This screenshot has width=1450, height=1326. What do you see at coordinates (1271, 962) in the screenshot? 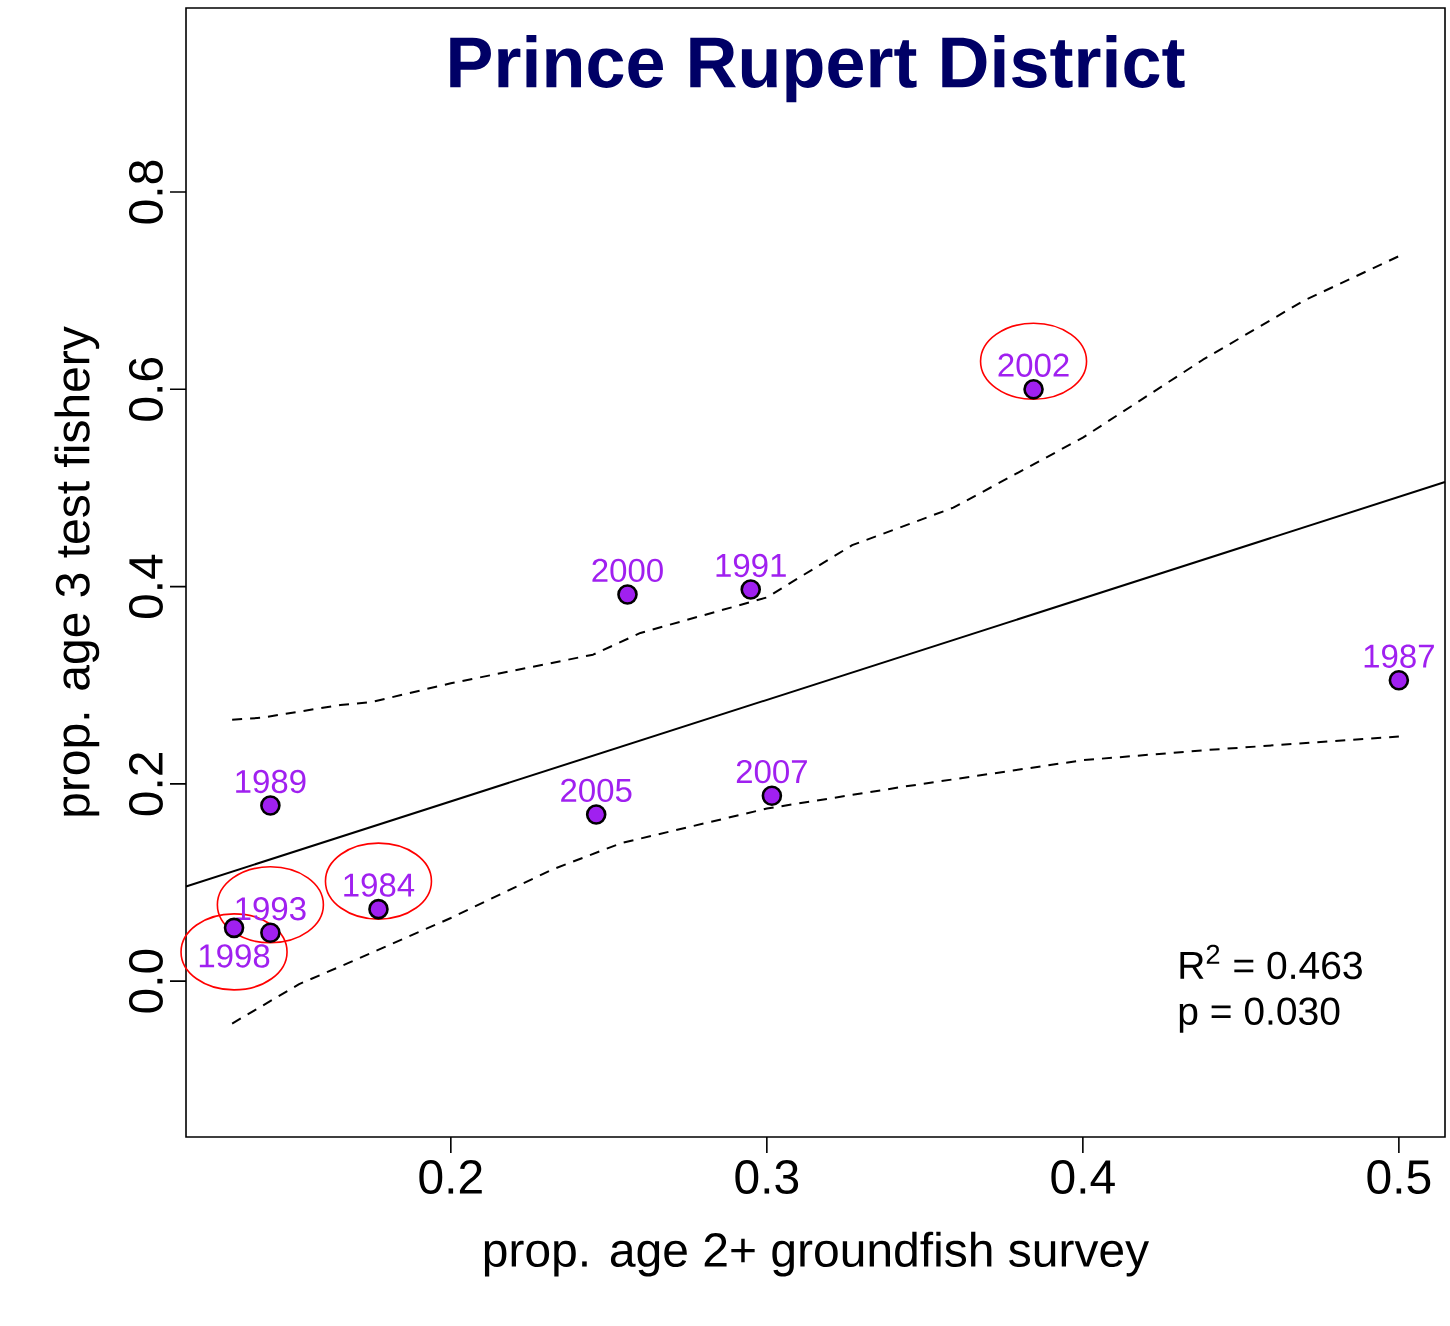
I see `annotation: R$^{2}$ = 0.463` at bounding box center [1271, 962].